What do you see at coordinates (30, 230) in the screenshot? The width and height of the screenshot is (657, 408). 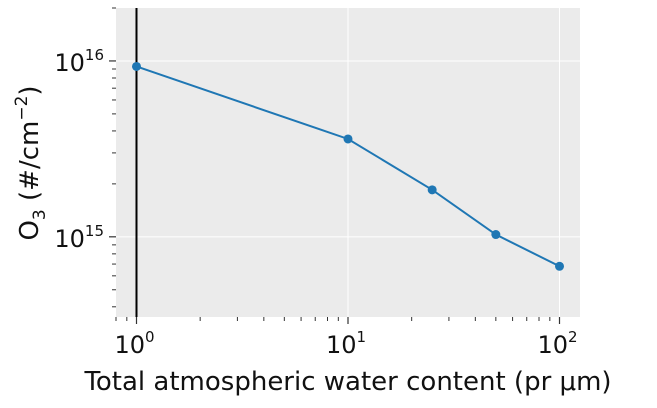 I see `y-axis-label-main: O` at bounding box center [30, 230].